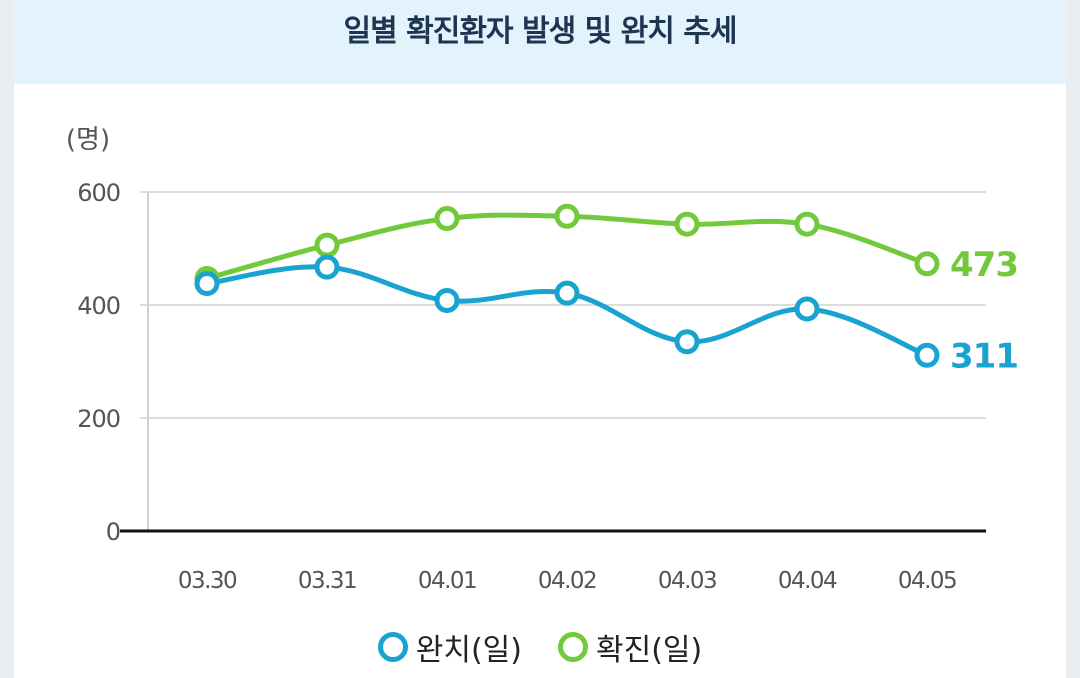 This screenshot has width=1080, height=678. What do you see at coordinates (327, 267) in the screenshot?
I see `point-recovered-03.31` at bounding box center [327, 267].